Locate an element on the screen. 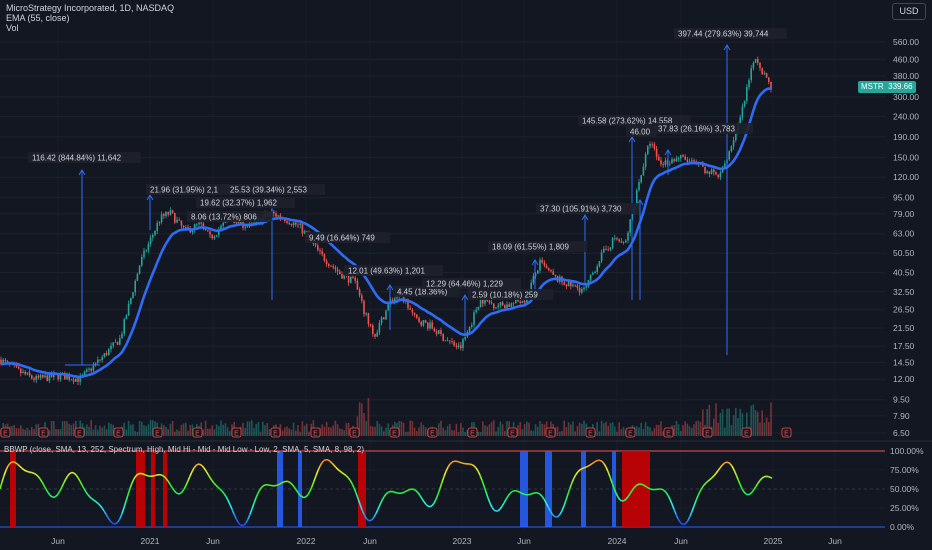 The width and height of the screenshot is (932, 550). volume-legend: Vol is located at coordinates (12, 28).